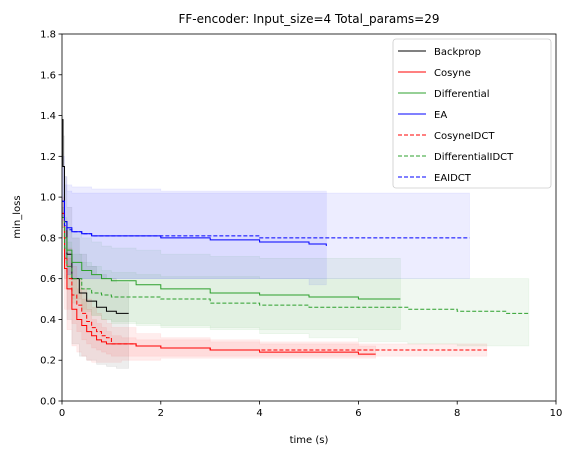 The height and width of the screenshot is (455, 576). What do you see at coordinates (453, 178) in the screenshot?
I see `legend-label-eaidct: EAIDCT` at bounding box center [453, 178].